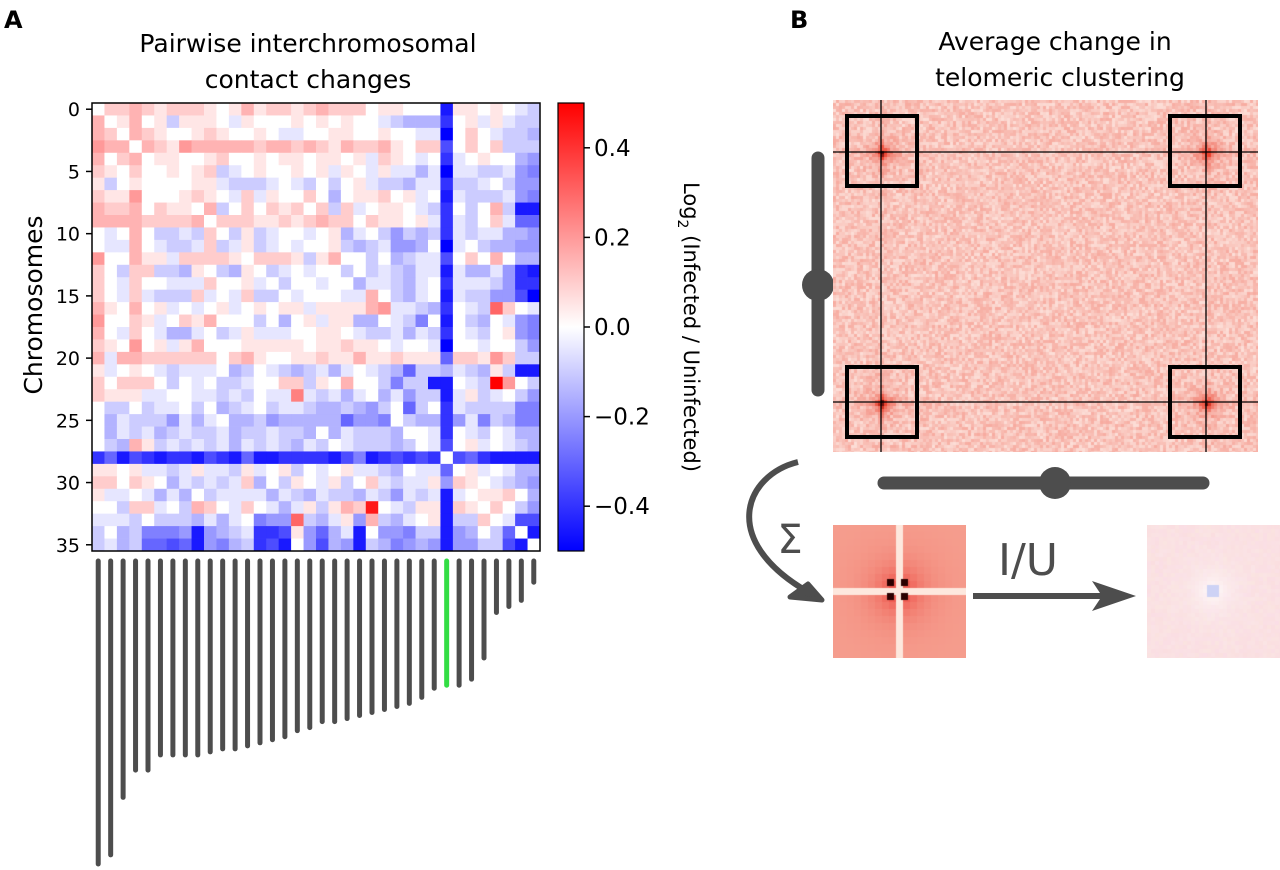 This screenshot has width=1280, height=870. What do you see at coordinates (307, 43) in the screenshot?
I see `panel-a-title-line1: Pairwise interchromosomal` at bounding box center [307, 43].